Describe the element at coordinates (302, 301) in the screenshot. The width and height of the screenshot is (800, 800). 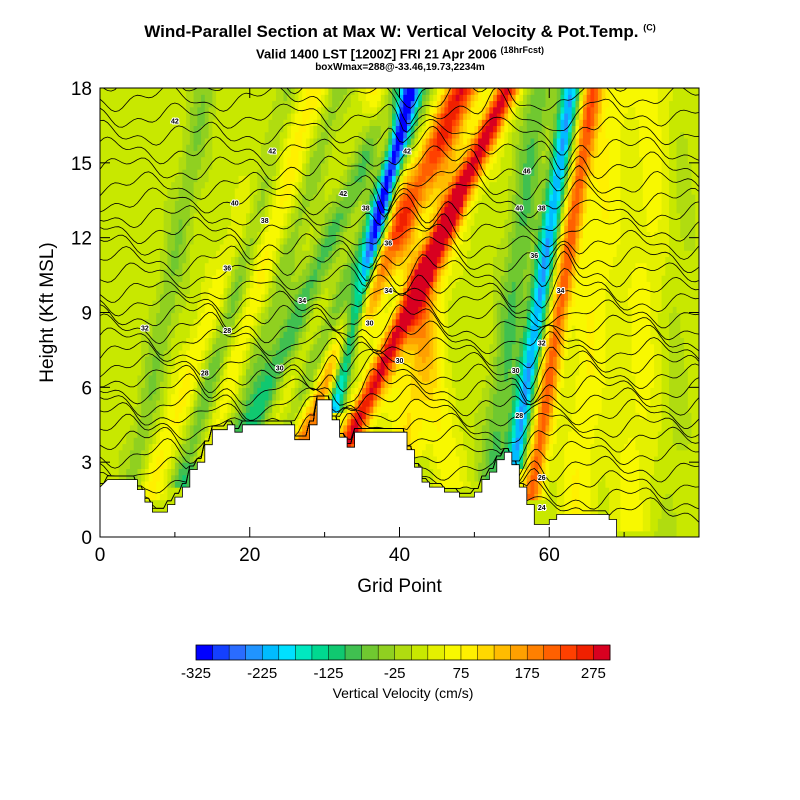
I see `contour-label: 34` at that location.